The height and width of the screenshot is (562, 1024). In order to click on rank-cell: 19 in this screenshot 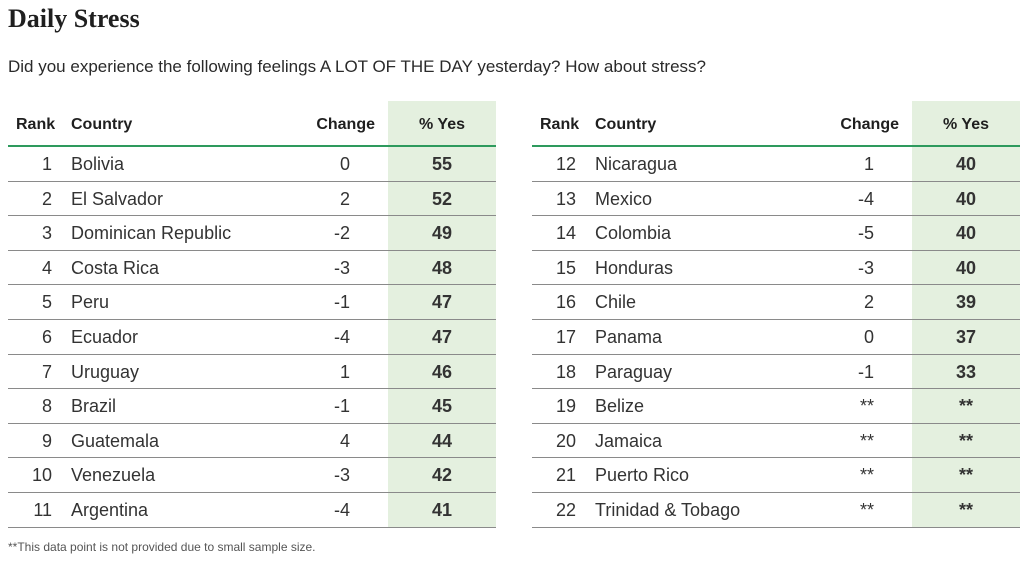, I will do `click(565, 406)`.